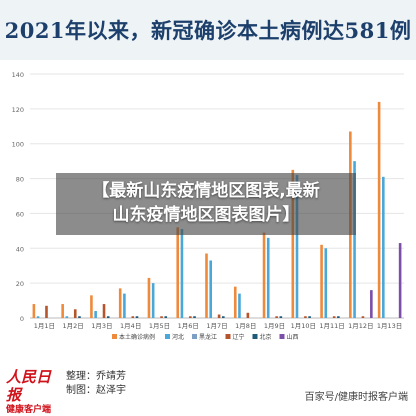  What do you see at coordinates (73, 326) in the screenshot?
I see `x-tick-label: 1月2日` at bounding box center [73, 326].